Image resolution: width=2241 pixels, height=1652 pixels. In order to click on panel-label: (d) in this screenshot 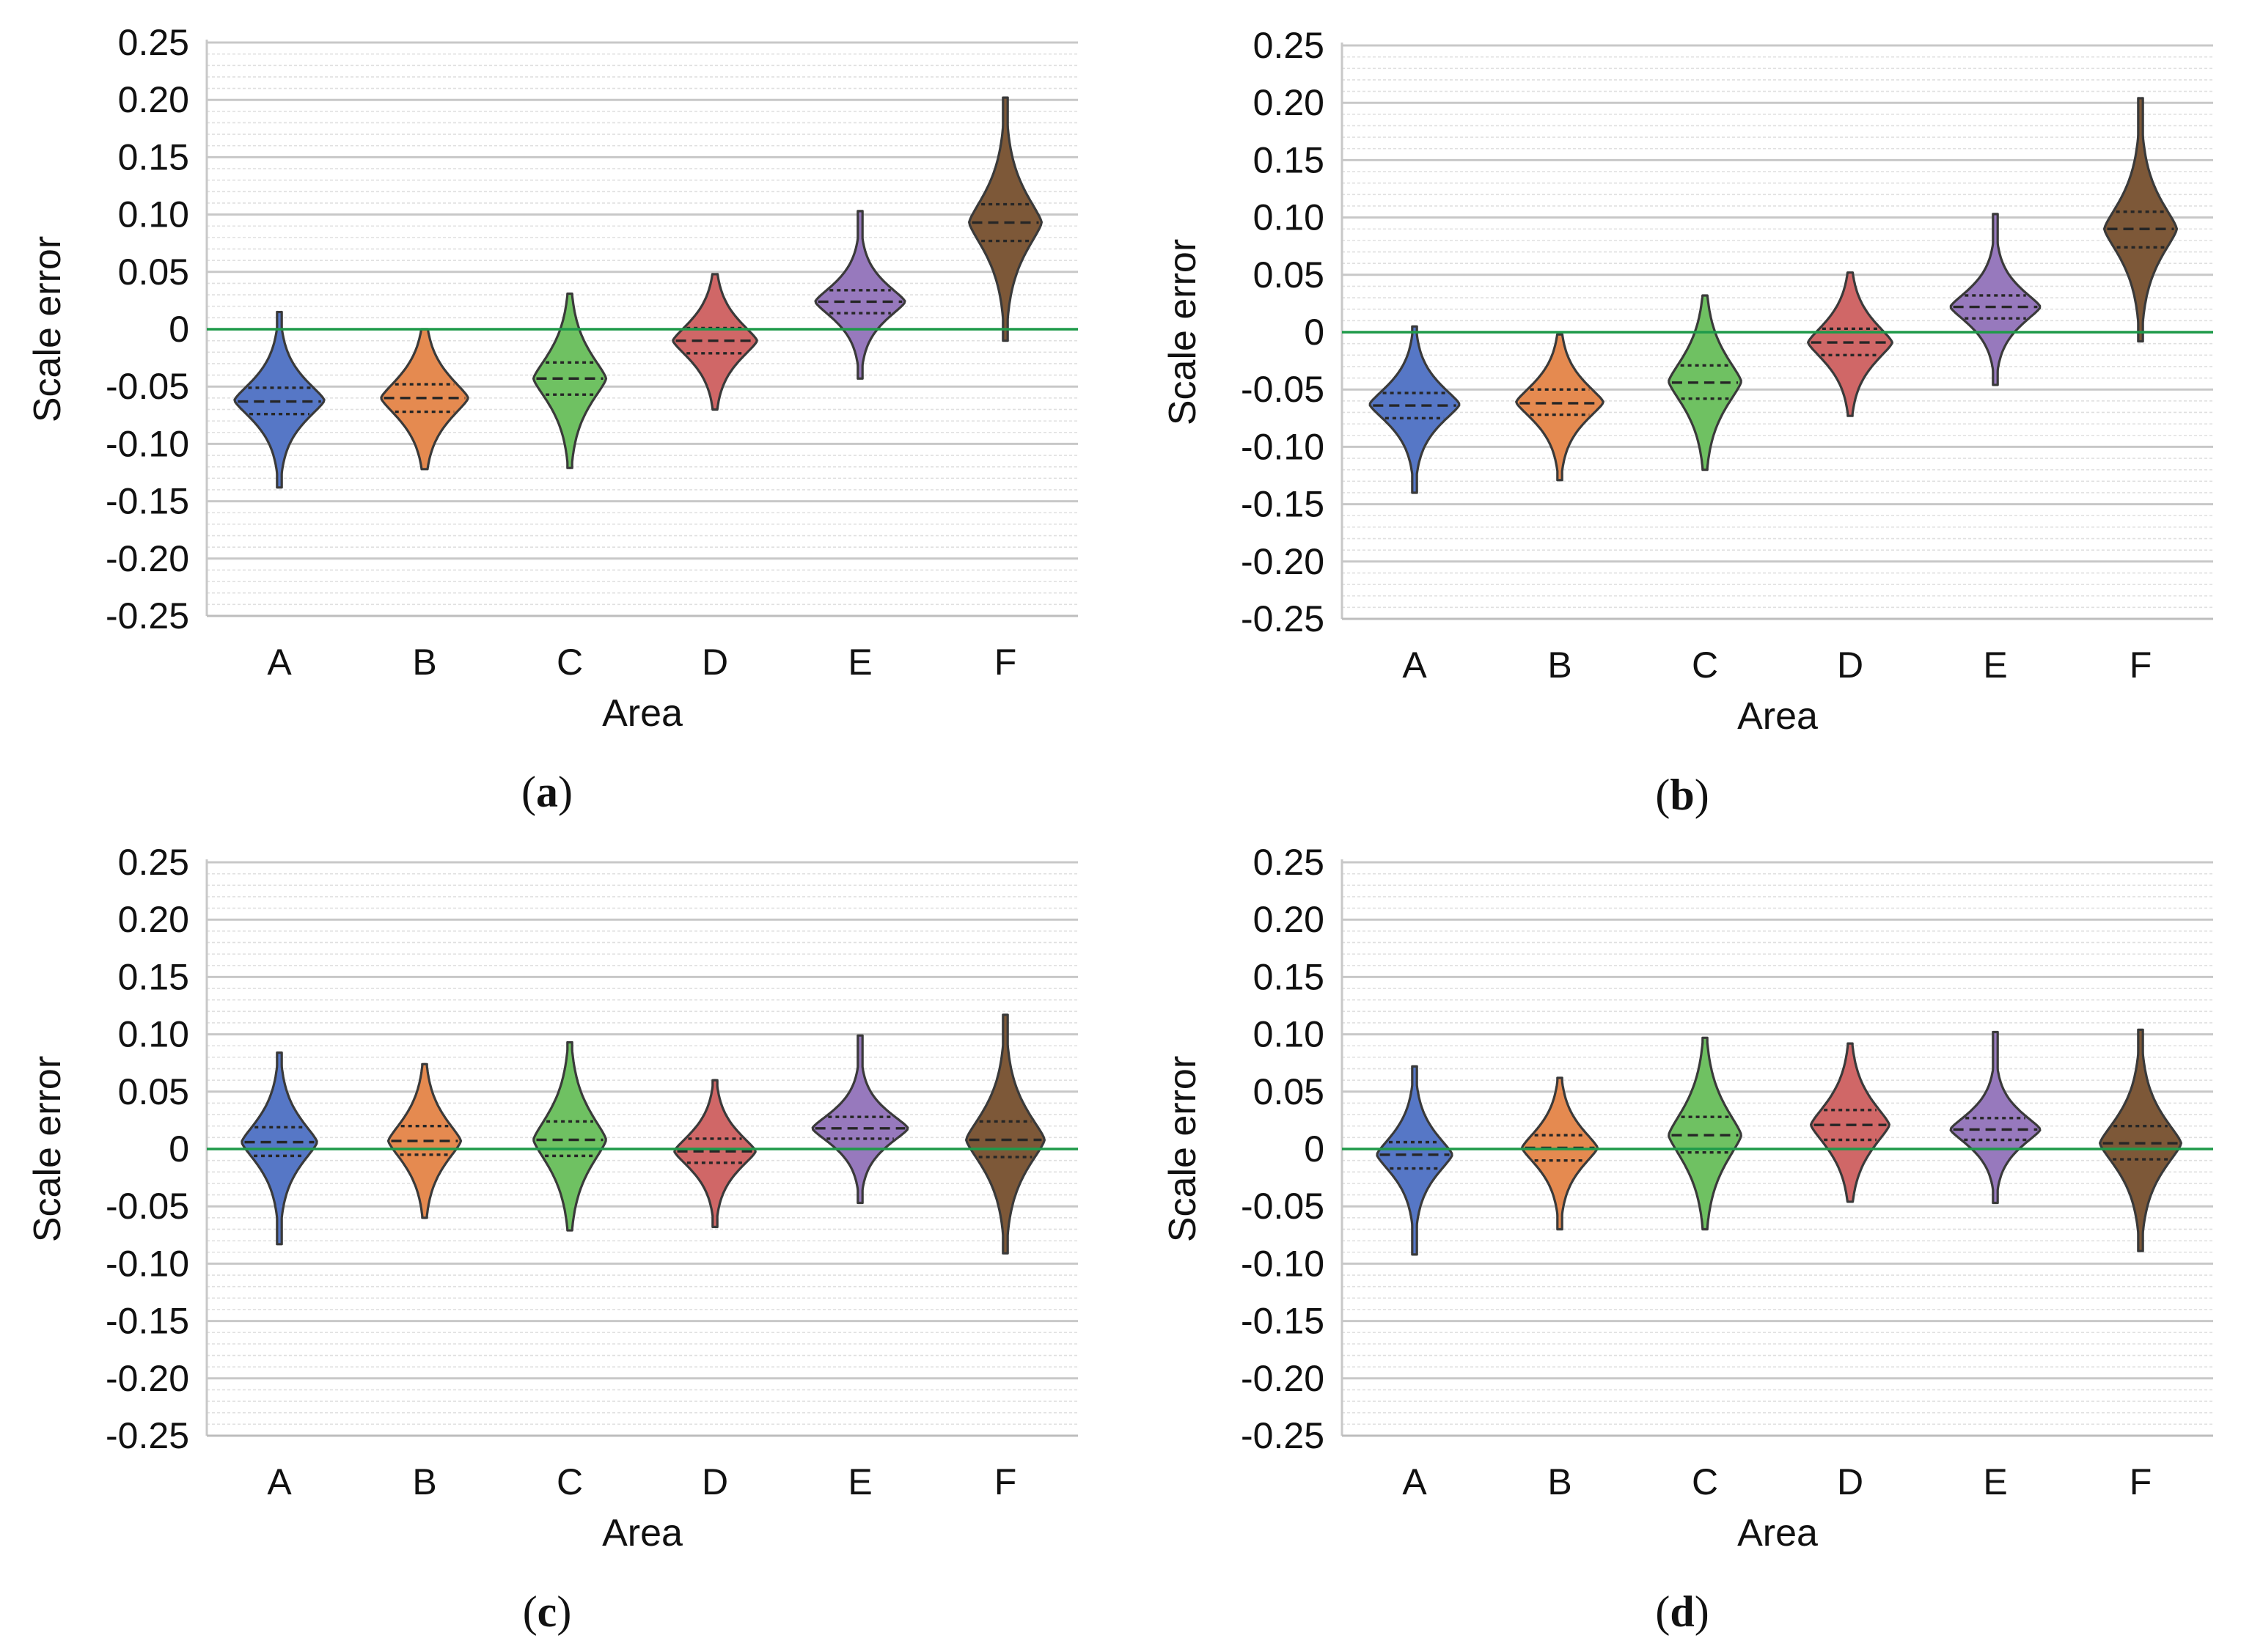, I will do `click(1682, 1612)`.